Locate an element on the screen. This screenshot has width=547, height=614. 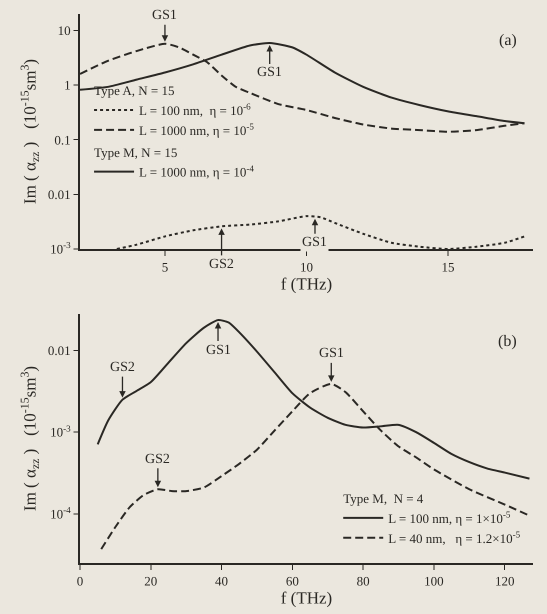
annotation: (a) is located at coordinates (508, 40).